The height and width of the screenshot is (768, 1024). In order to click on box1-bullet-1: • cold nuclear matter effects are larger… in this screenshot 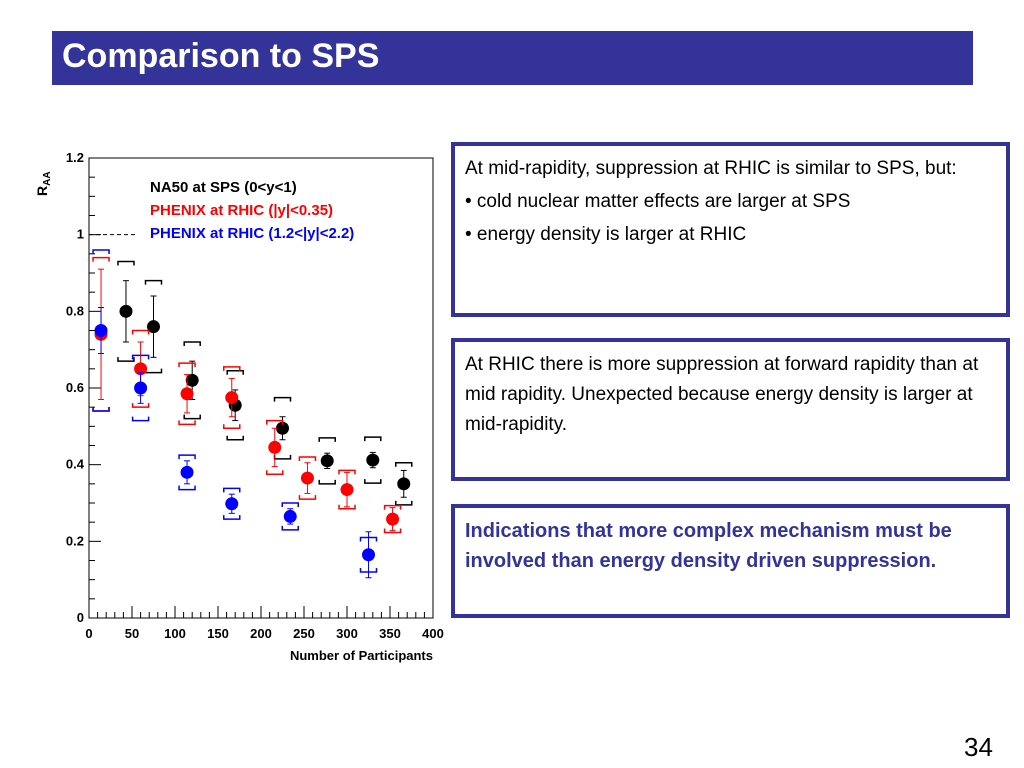, I will do `click(658, 201)`.